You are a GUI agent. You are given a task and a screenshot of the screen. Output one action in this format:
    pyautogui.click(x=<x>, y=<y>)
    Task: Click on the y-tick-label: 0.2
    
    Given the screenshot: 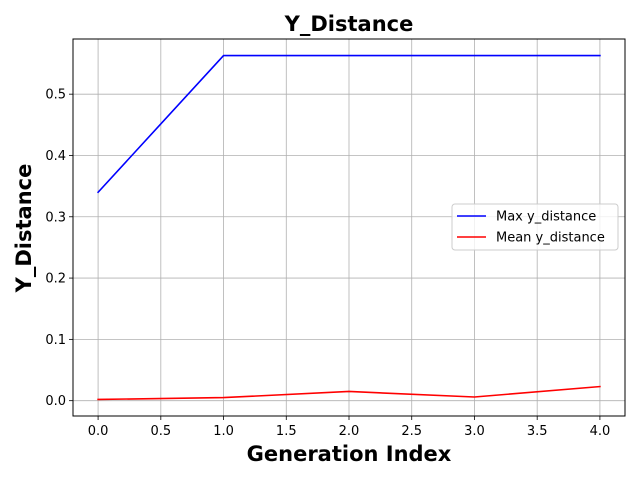 What is the action you would take?
    pyautogui.click(x=55, y=279)
    